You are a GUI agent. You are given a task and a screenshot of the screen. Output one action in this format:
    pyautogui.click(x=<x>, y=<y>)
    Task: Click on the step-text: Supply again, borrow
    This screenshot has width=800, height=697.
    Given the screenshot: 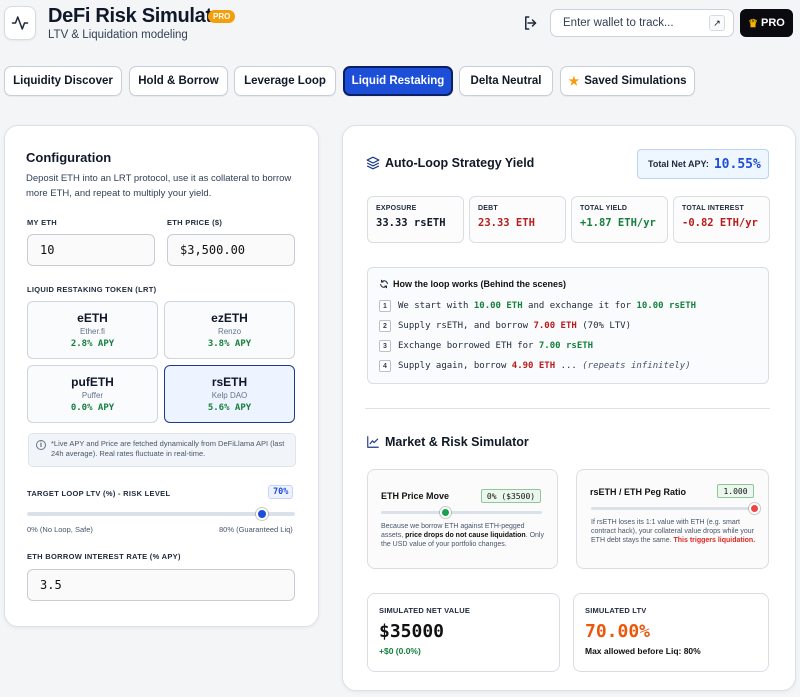 What is the action you would take?
    pyautogui.click(x=455, y=366)
    